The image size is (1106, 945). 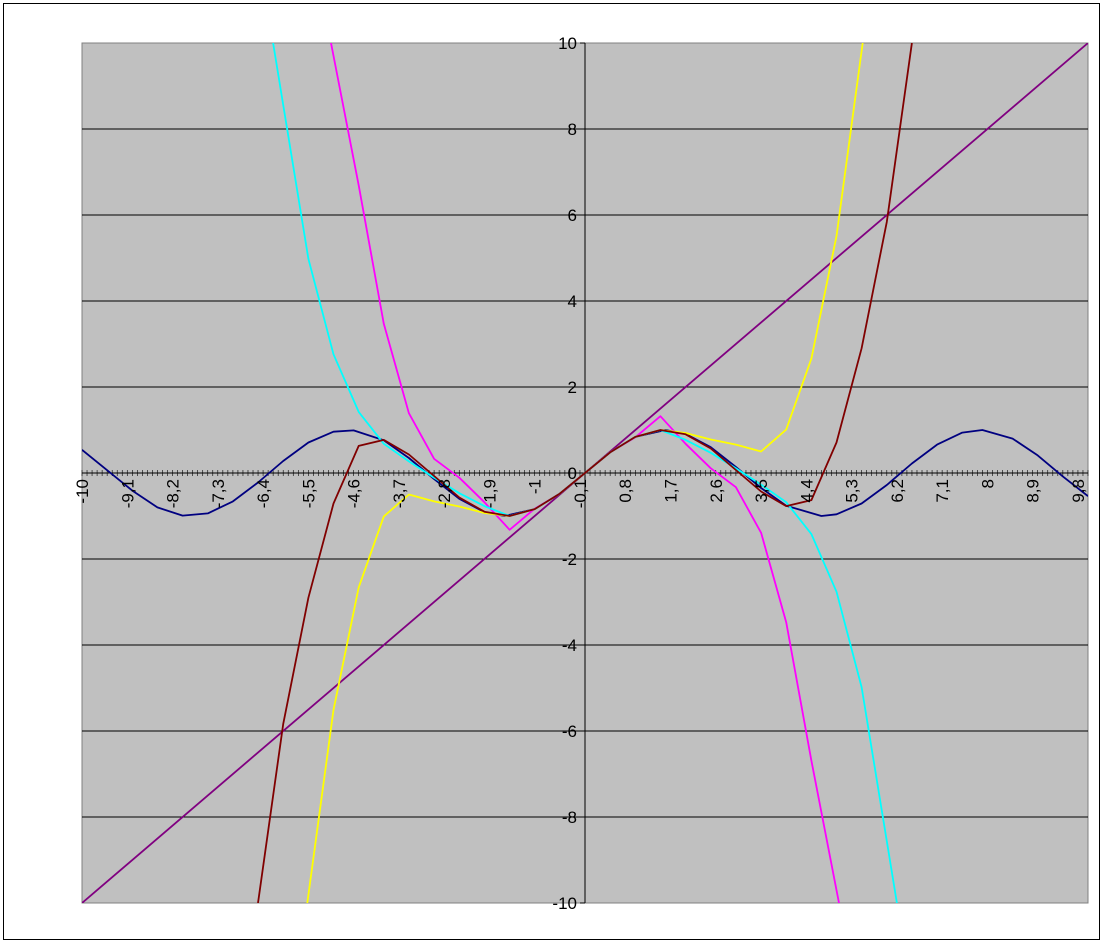 I want to click on y-tick-label: 6, so click(x=572, y=215).